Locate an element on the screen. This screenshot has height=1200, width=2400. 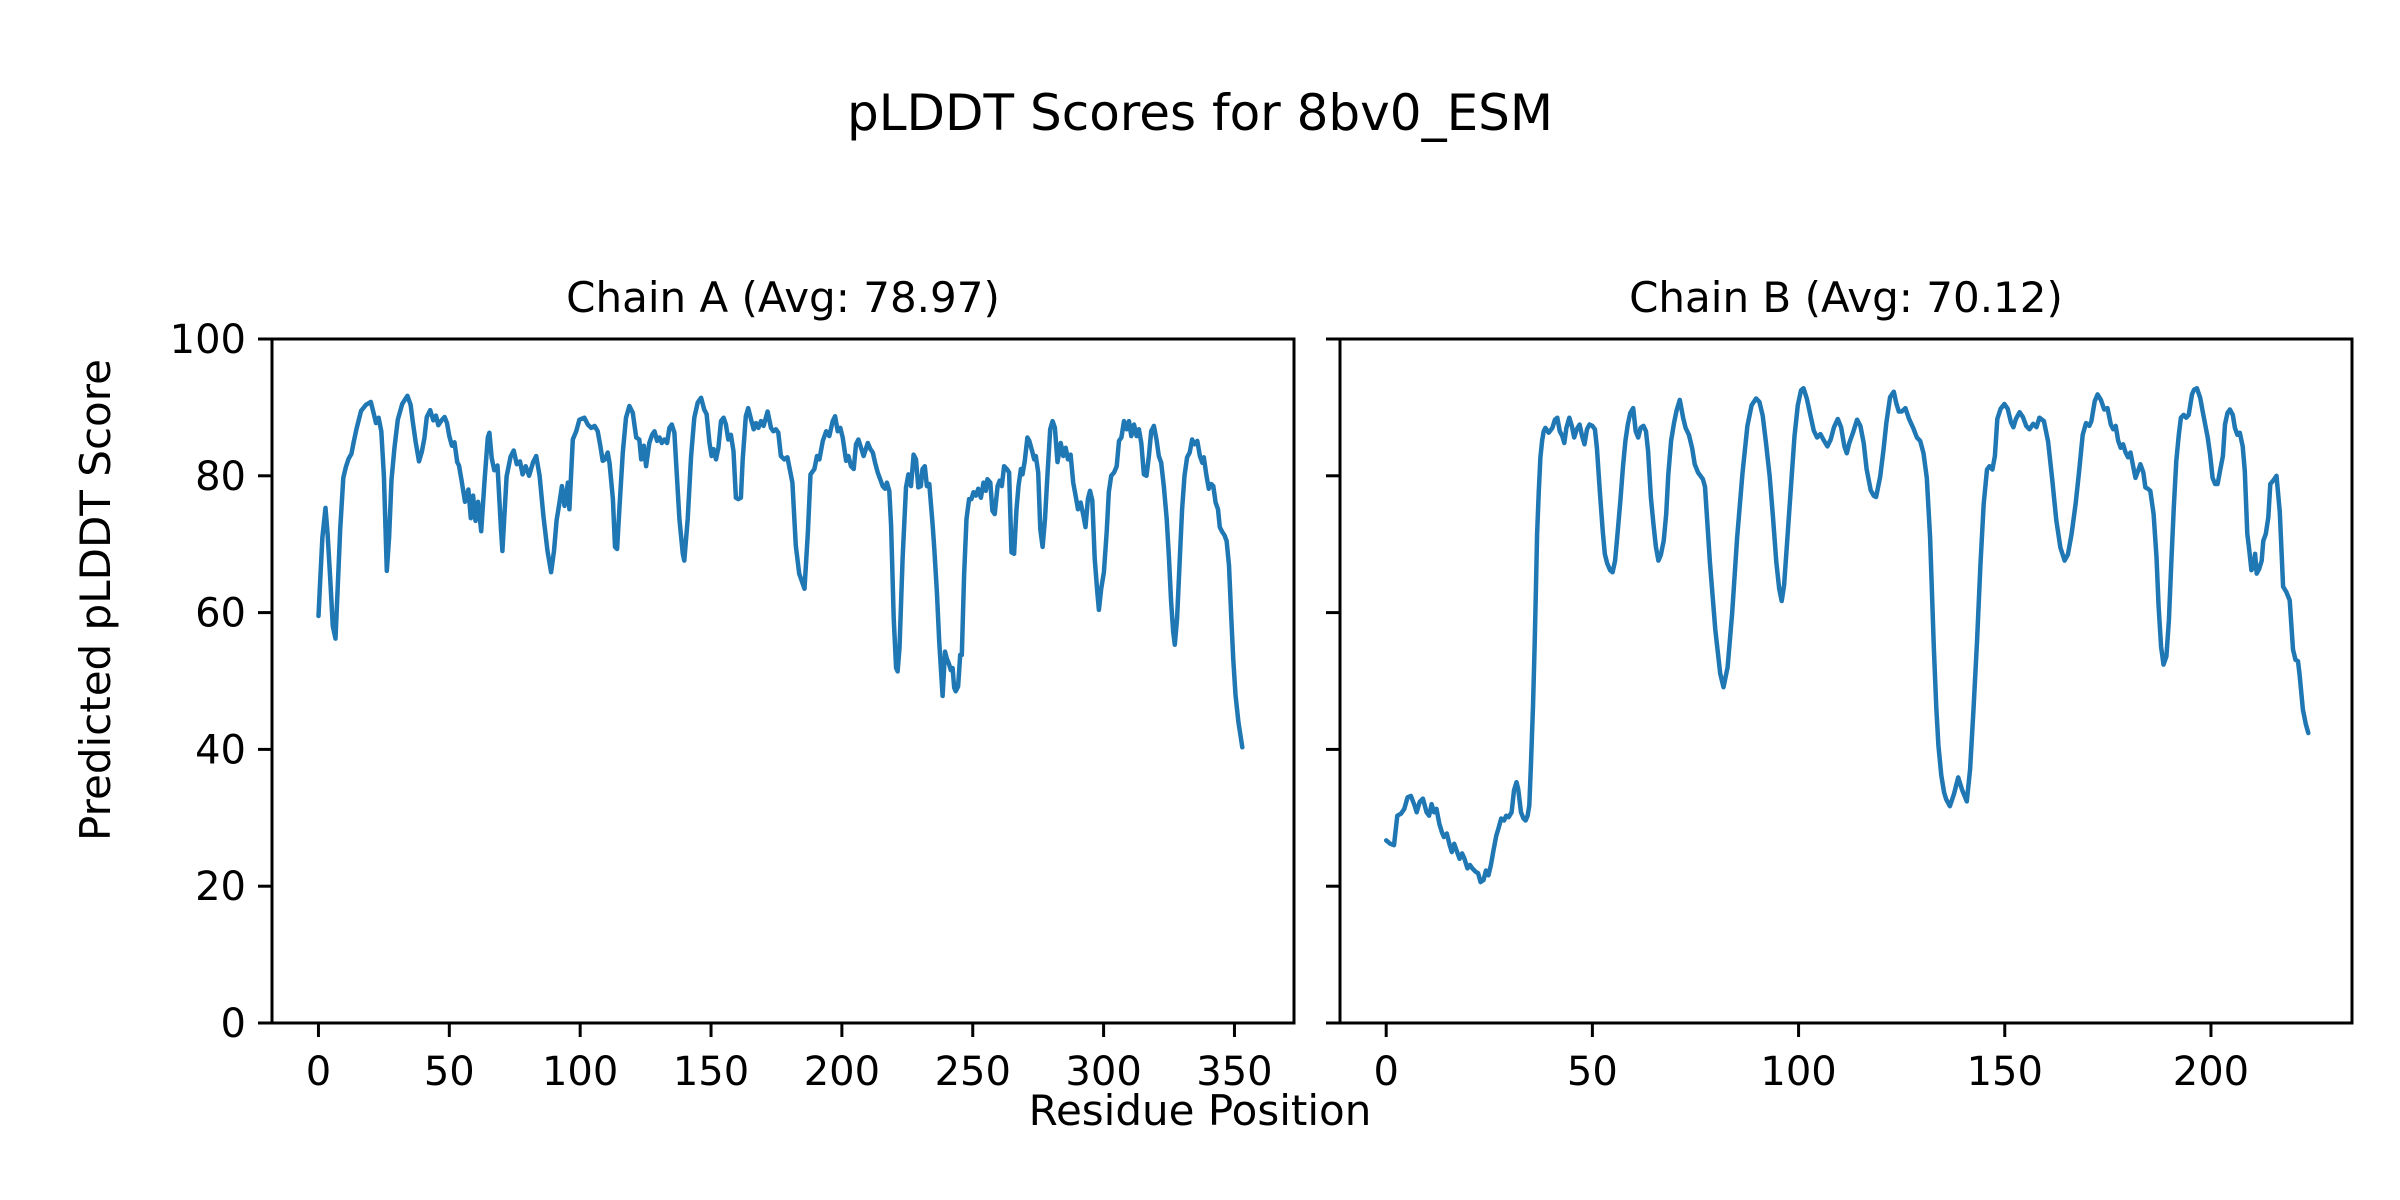
y-tick-label: 60 is located at coordinates (220, 614).